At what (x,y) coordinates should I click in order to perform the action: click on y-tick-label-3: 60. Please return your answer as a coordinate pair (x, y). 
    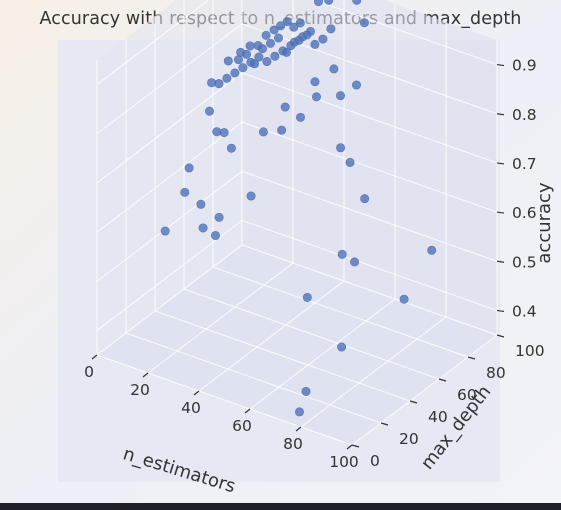
    Looking at the image, I should click on (467, 395).